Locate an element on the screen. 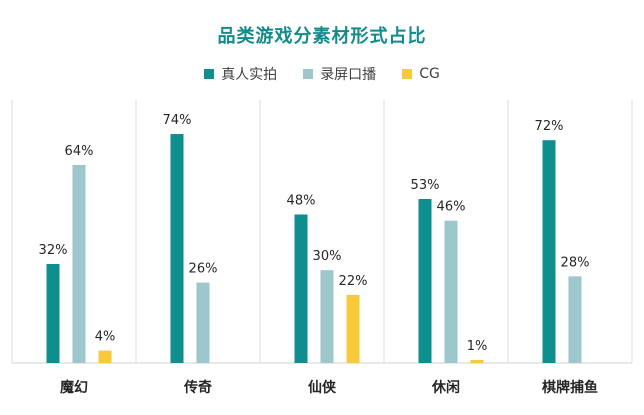 This screenshot has height=415, width=644. bar-棋牌捕鱼-录屏口播 is located at coordinates (575, 319).